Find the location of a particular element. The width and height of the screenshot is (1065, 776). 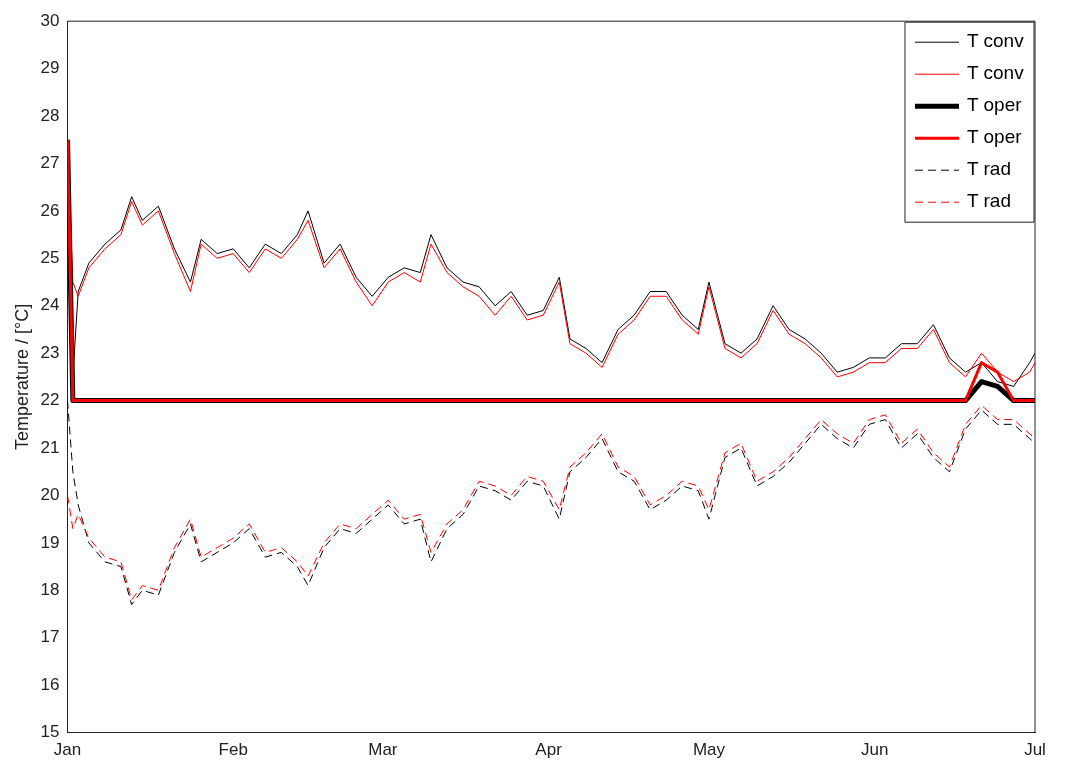

y-tick-label: 26 is located at coordinates (50, 210).